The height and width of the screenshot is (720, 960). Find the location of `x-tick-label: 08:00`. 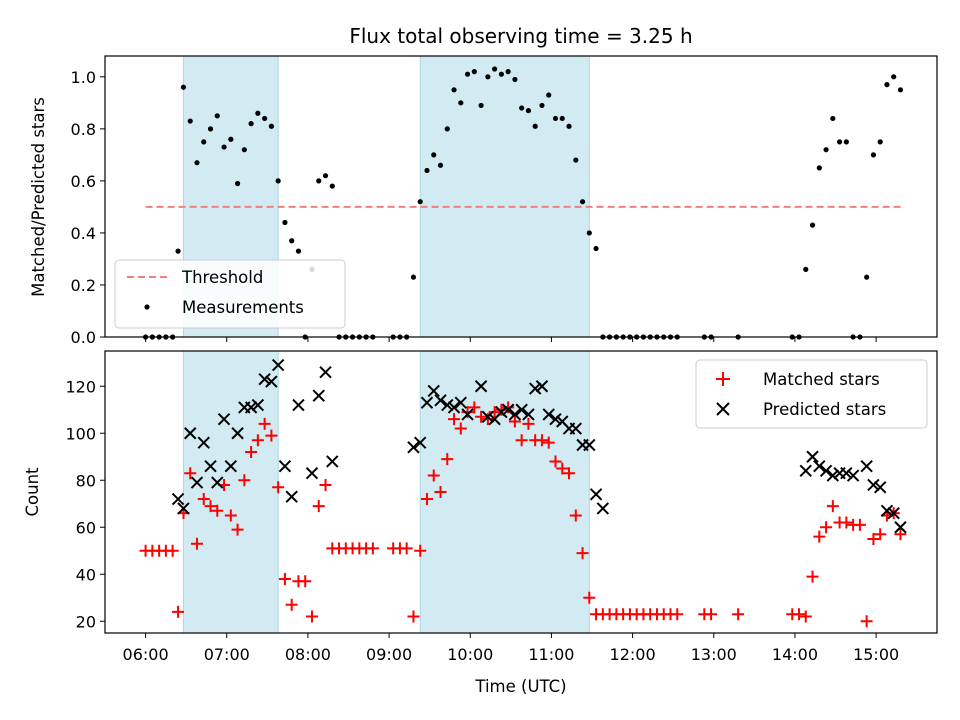

x-tick-label: 08:00 is located at coordinates (308, 654).